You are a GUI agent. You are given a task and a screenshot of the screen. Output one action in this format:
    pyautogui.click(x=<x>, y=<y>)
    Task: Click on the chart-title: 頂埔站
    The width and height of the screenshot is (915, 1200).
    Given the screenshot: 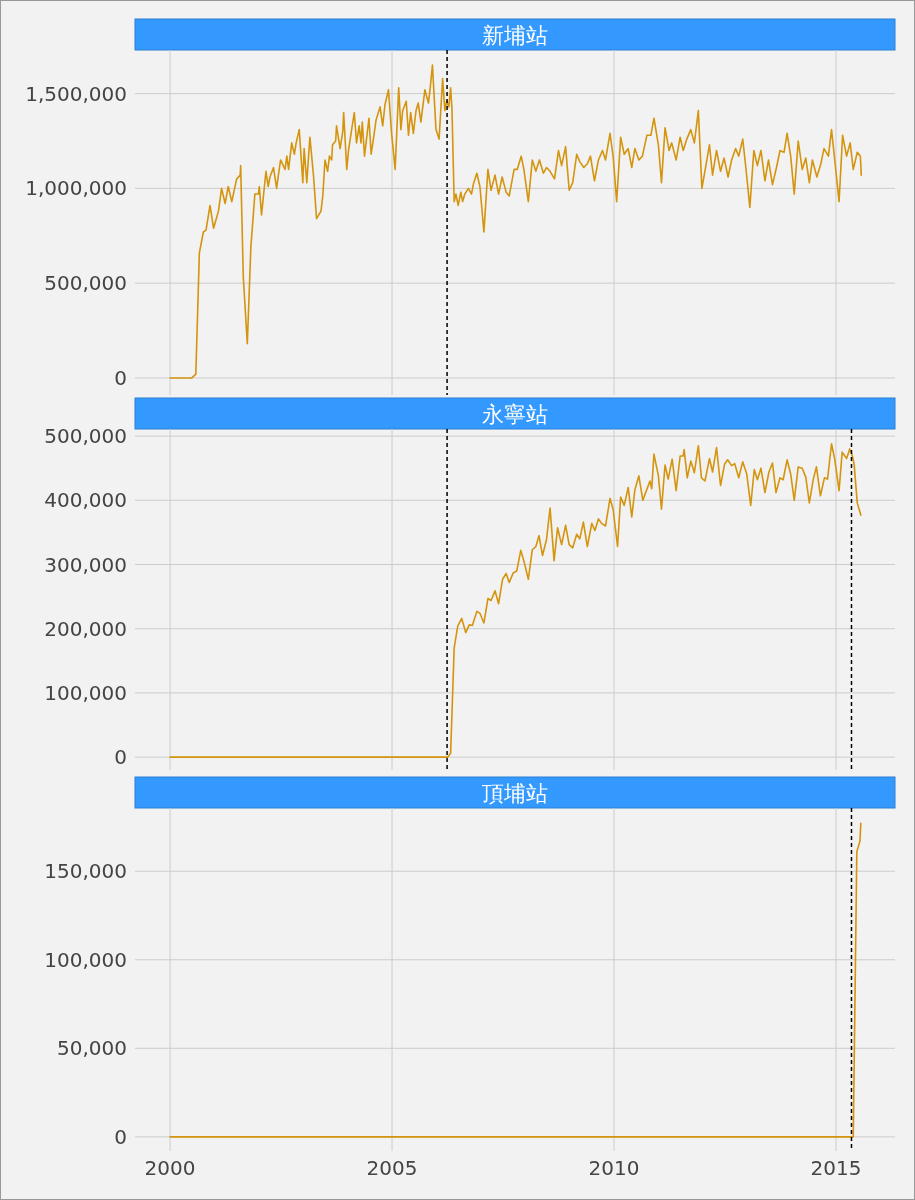 What is the action you would take?
    pyautogui.click(x=515, y=793)
    